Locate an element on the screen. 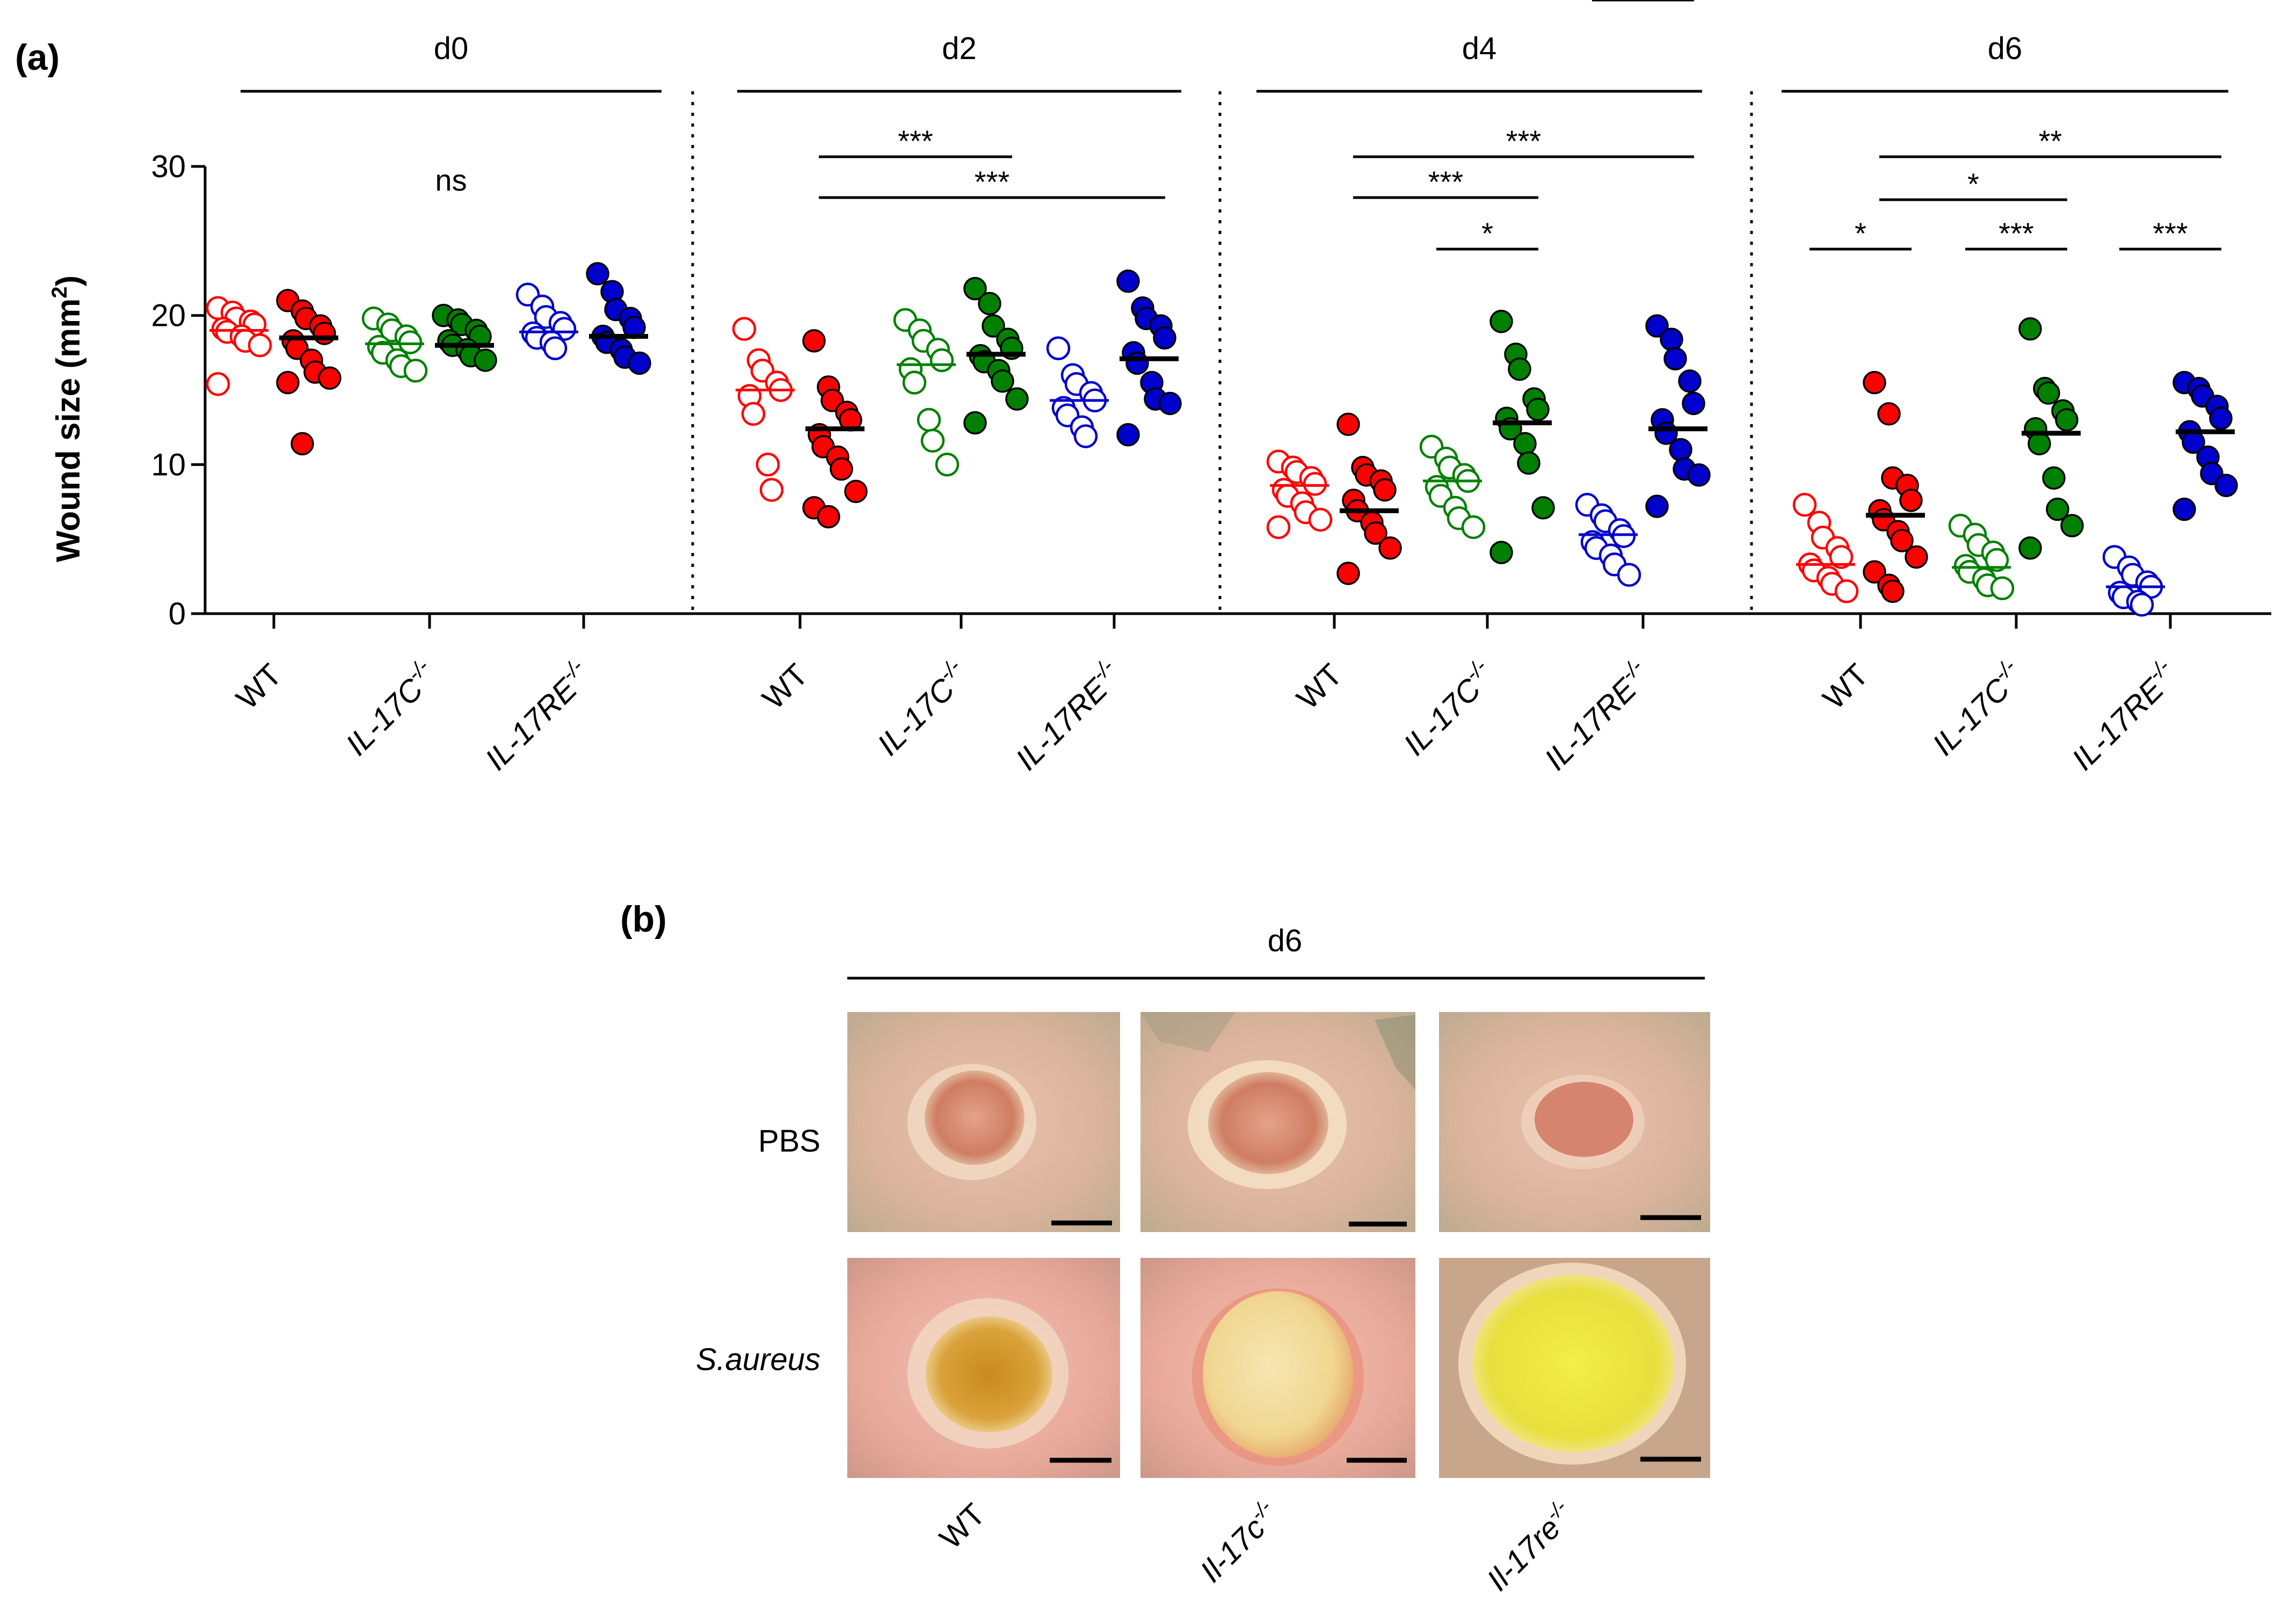 Image resolution: width=2289 pixels, height=1624 pixels. column-label-il17c: Il-17c-/- is located at coordinates (1235, 1542).